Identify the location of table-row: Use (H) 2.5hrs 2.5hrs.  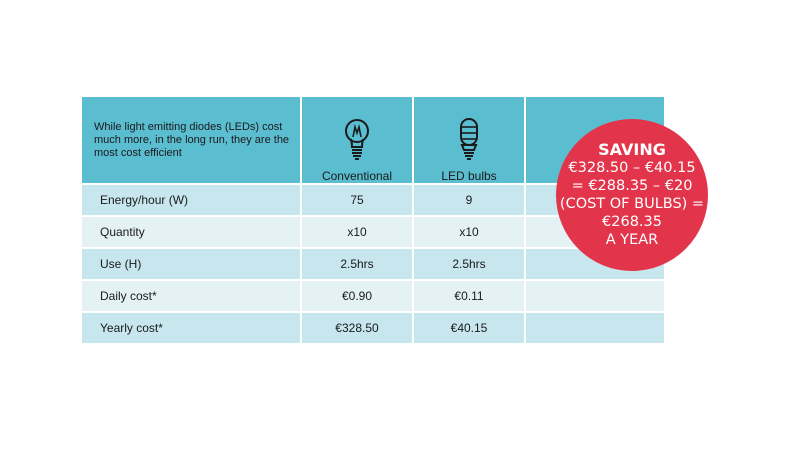
(373, 264).